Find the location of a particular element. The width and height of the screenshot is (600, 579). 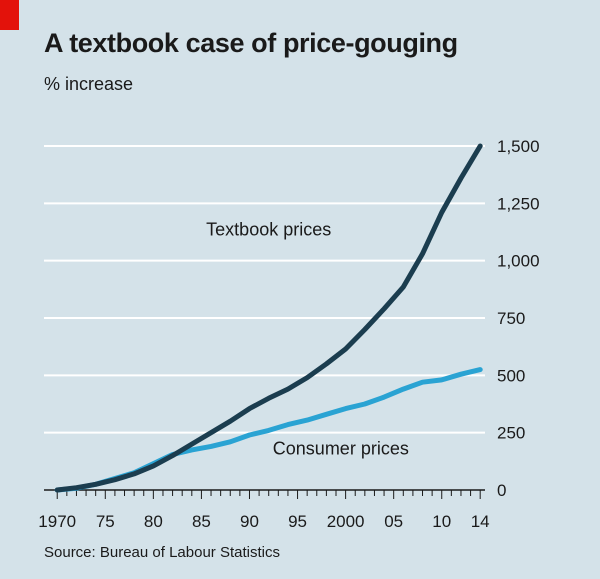

x-tick-label: 10 is located at coordinates (441, 521).